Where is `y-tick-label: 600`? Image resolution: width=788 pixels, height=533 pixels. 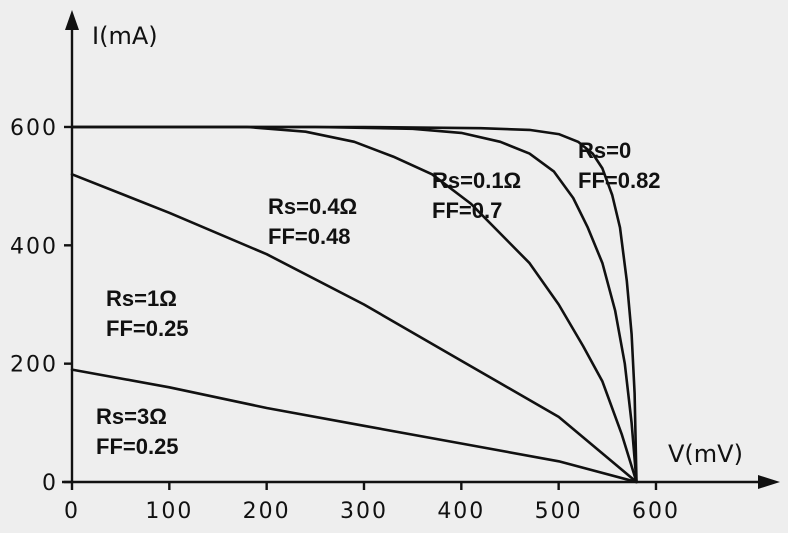 y-tick-label: 600 is located at coordinates (34, 128).